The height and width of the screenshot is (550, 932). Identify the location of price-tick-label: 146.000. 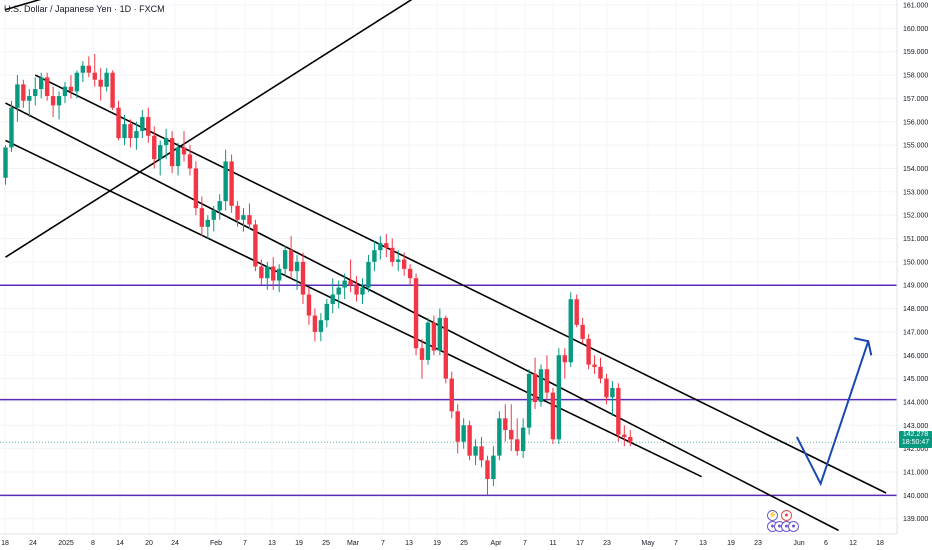
(915, 356).